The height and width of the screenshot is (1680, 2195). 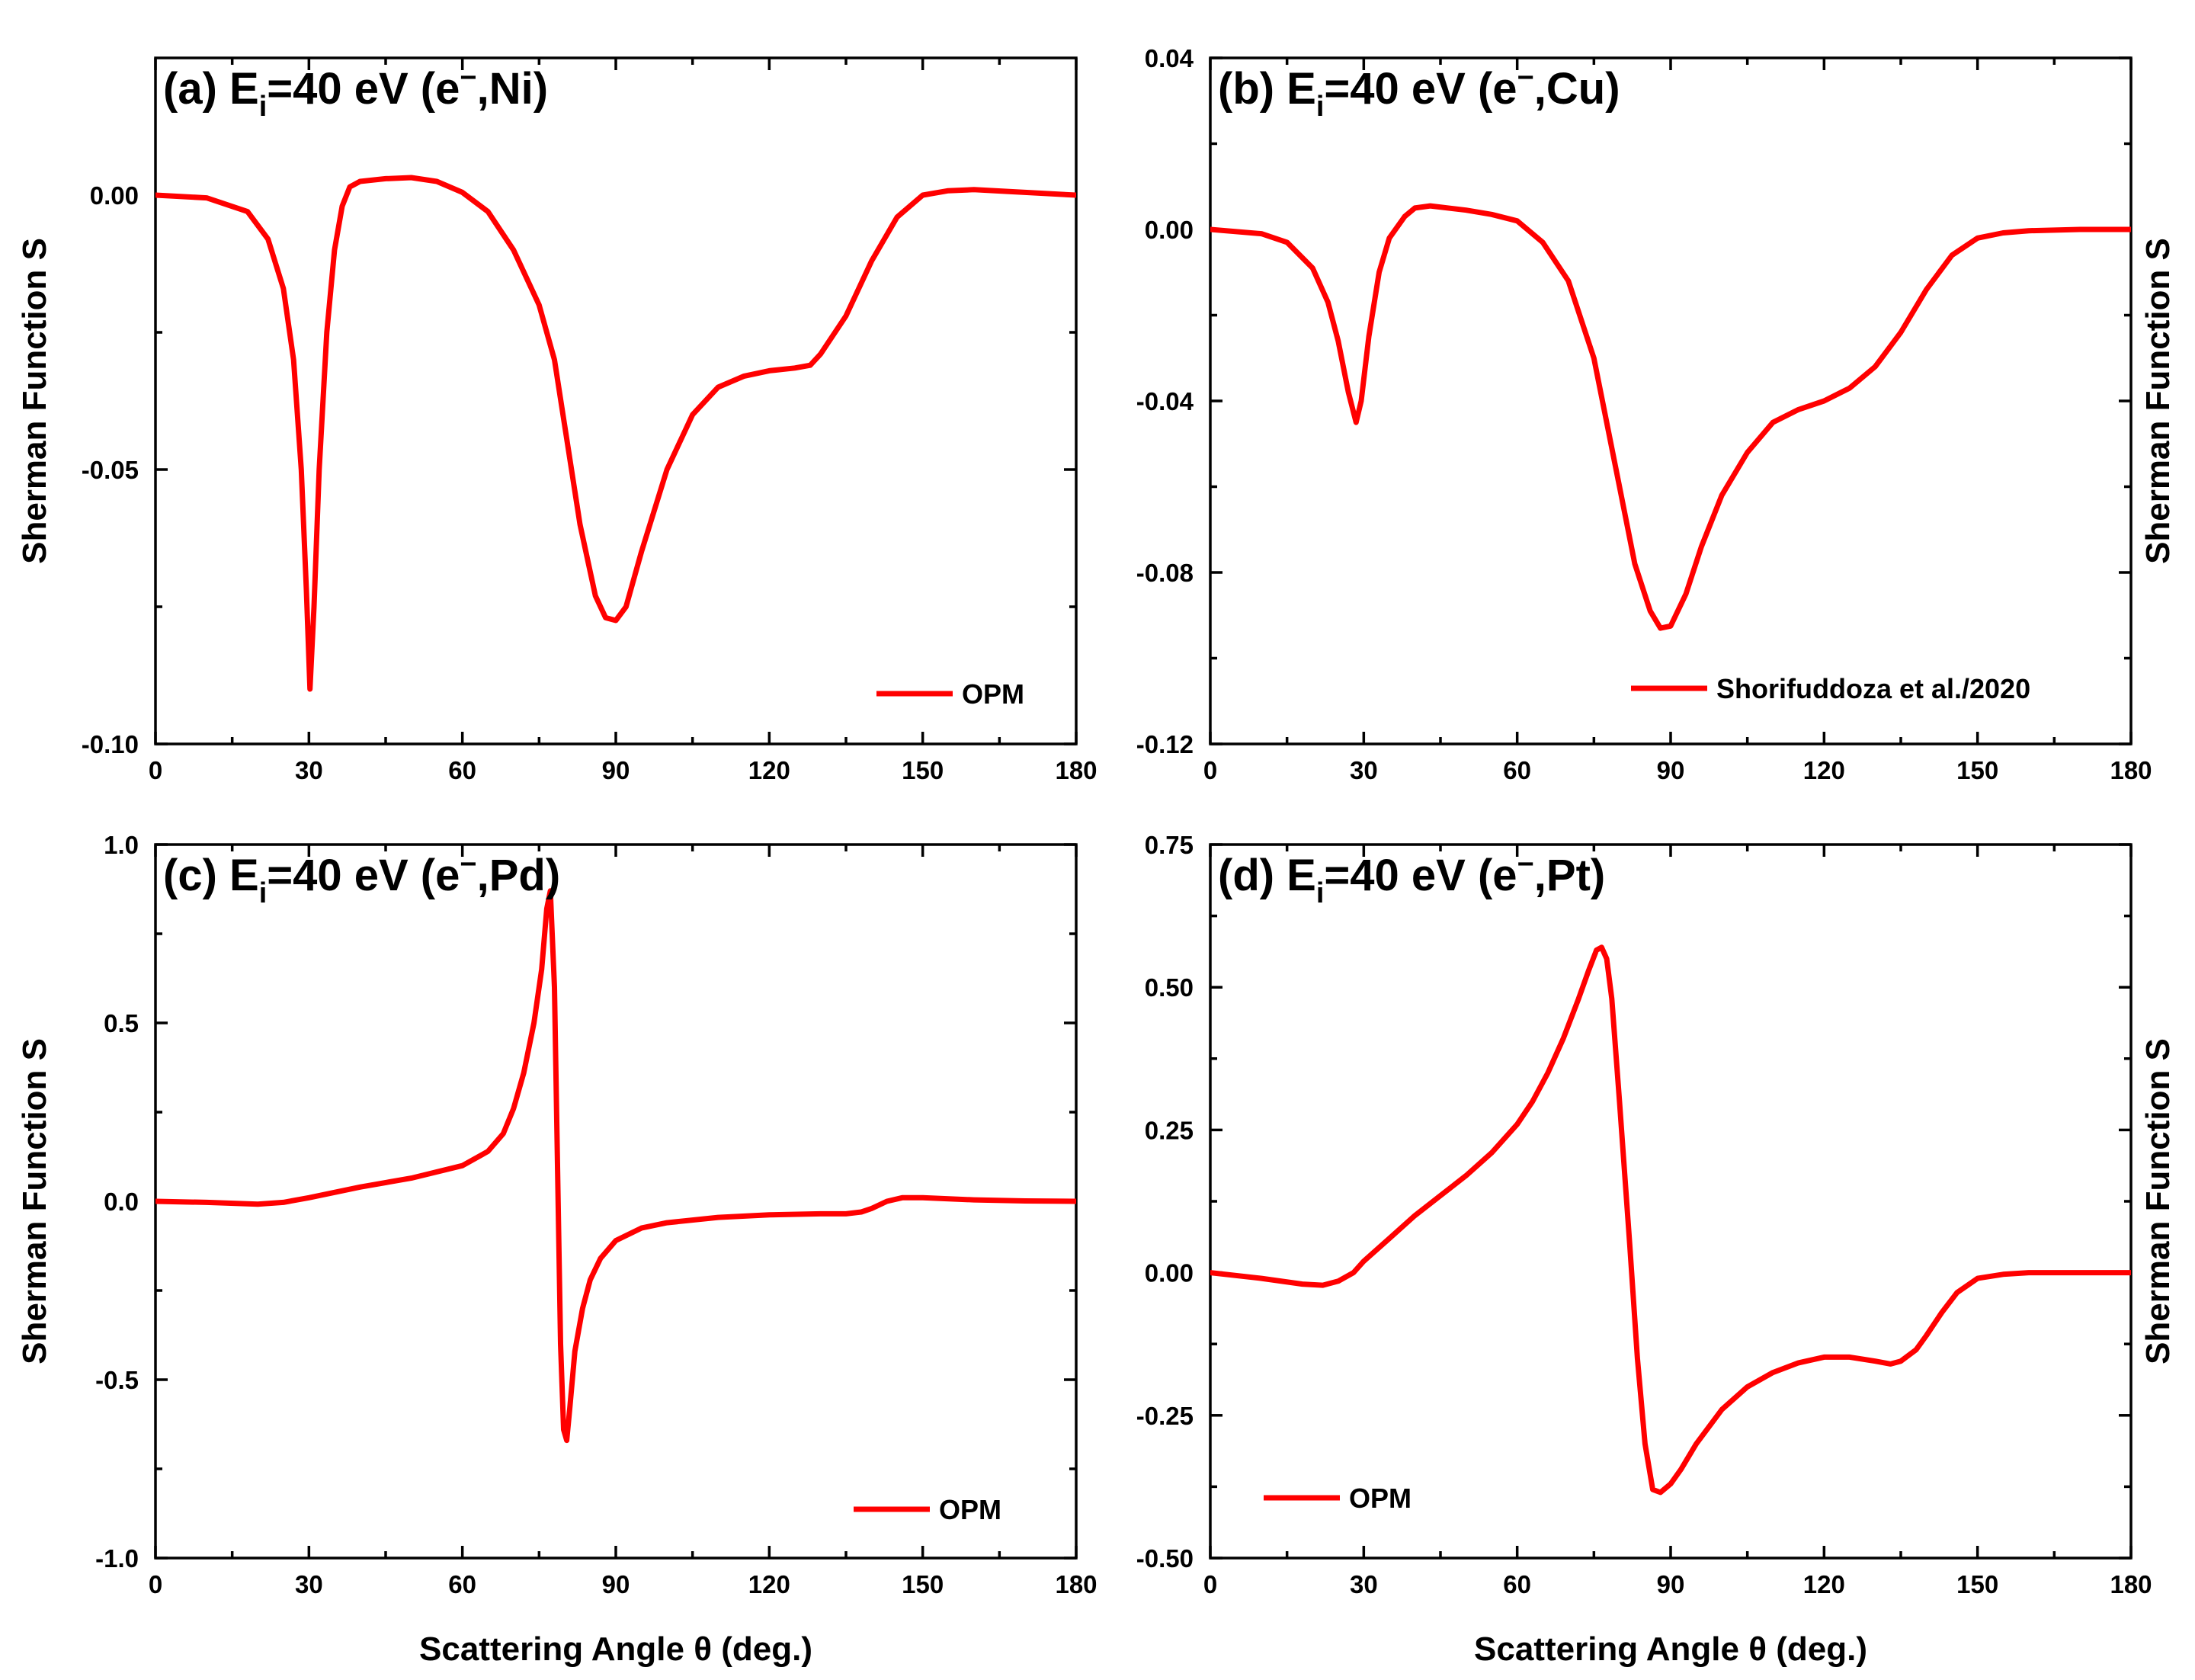 What do you see at coordinates (615, 1649) in the screenshot?
I see `panel-c-x-axis-label: Scattering Angle θ (deg.)` at bounding box center [615, 1649].